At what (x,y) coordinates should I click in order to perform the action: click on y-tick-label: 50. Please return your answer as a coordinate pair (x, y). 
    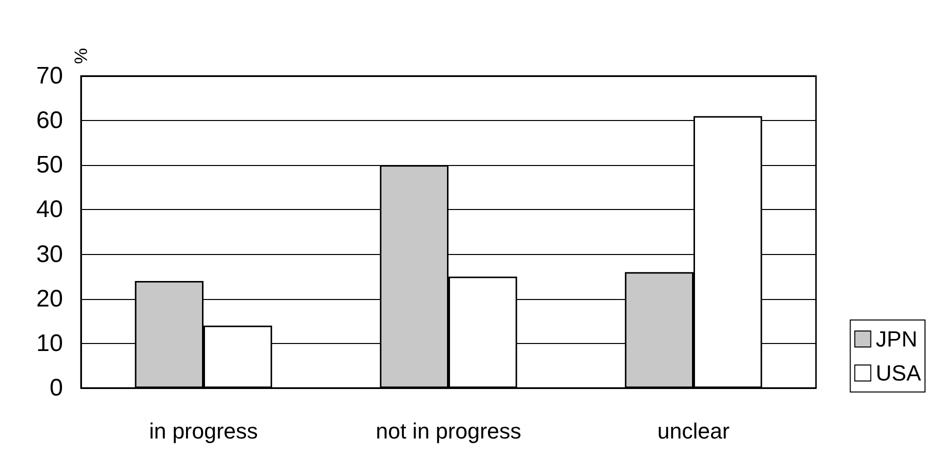
    Looking at the image, I should click on (49, 165).